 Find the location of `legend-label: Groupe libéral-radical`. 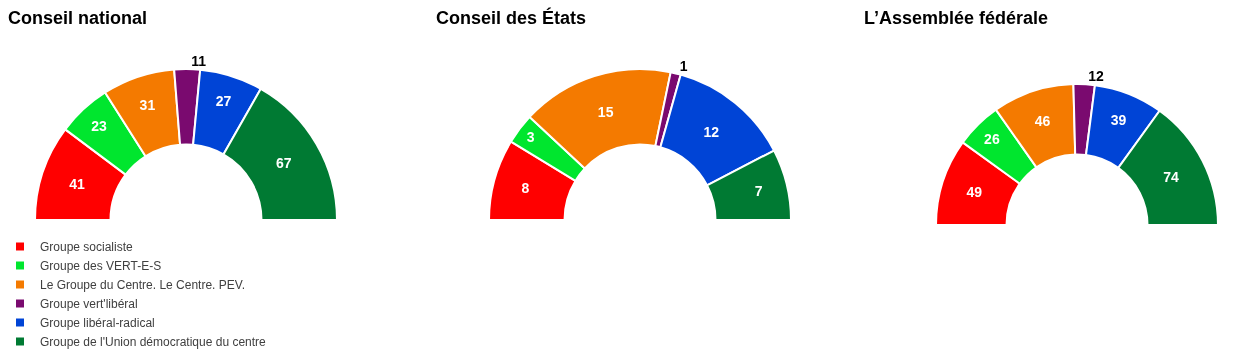

legend-label: Groupe libéral-radical is located at coordinates (97, 323).